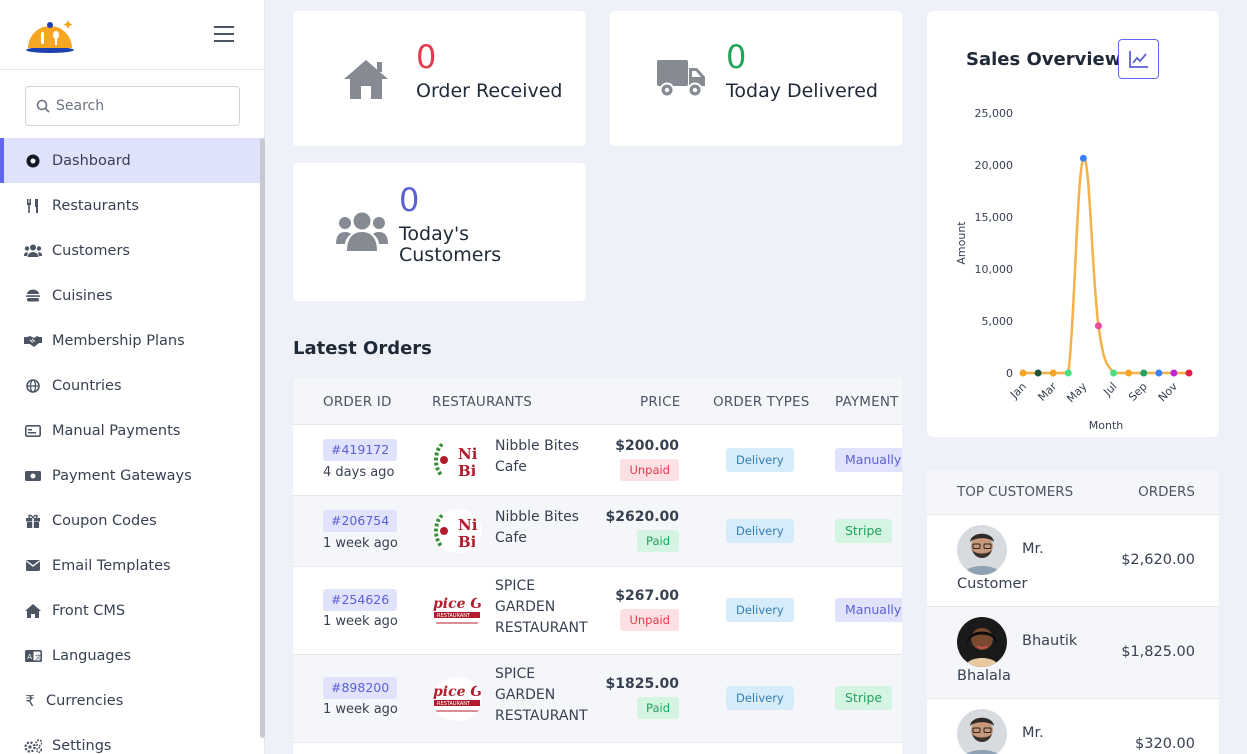 Image resolution: width=1247 pixels, height=754 pixels. Describe the element at coordinates (131, 520) in the screenshot. I see `sidebar-item-coupon-codes: Coupon Codes` at that location.